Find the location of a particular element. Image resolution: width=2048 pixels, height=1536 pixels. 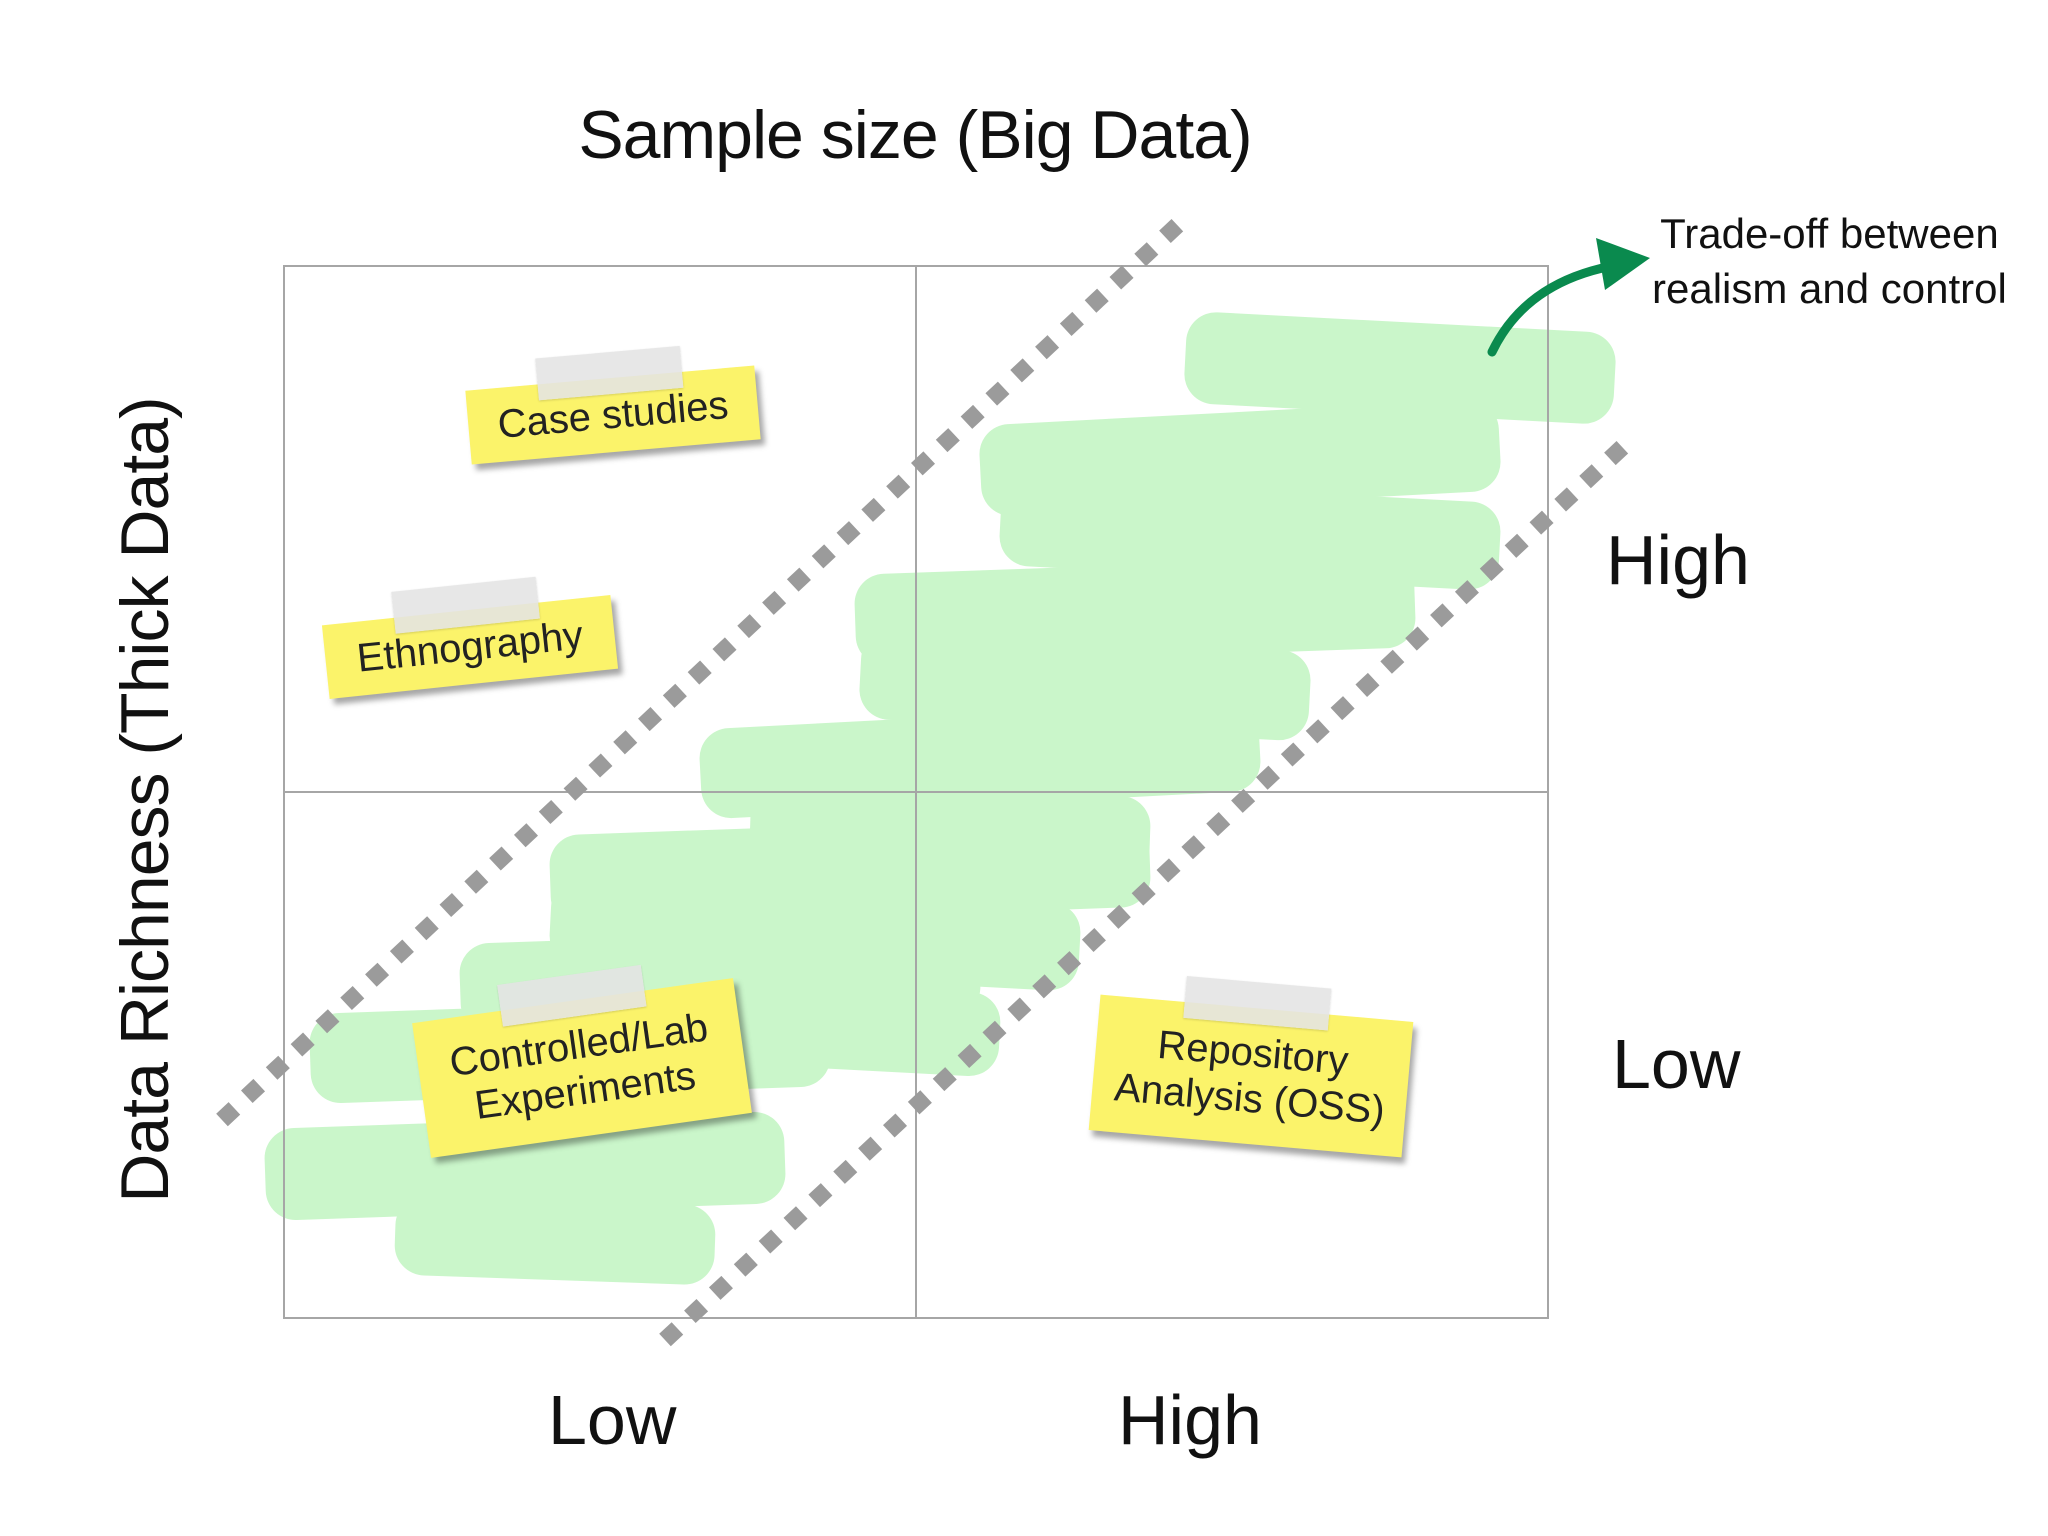

x-axis-title: Sample size (Big Data) is located at coordinates (915, 135).